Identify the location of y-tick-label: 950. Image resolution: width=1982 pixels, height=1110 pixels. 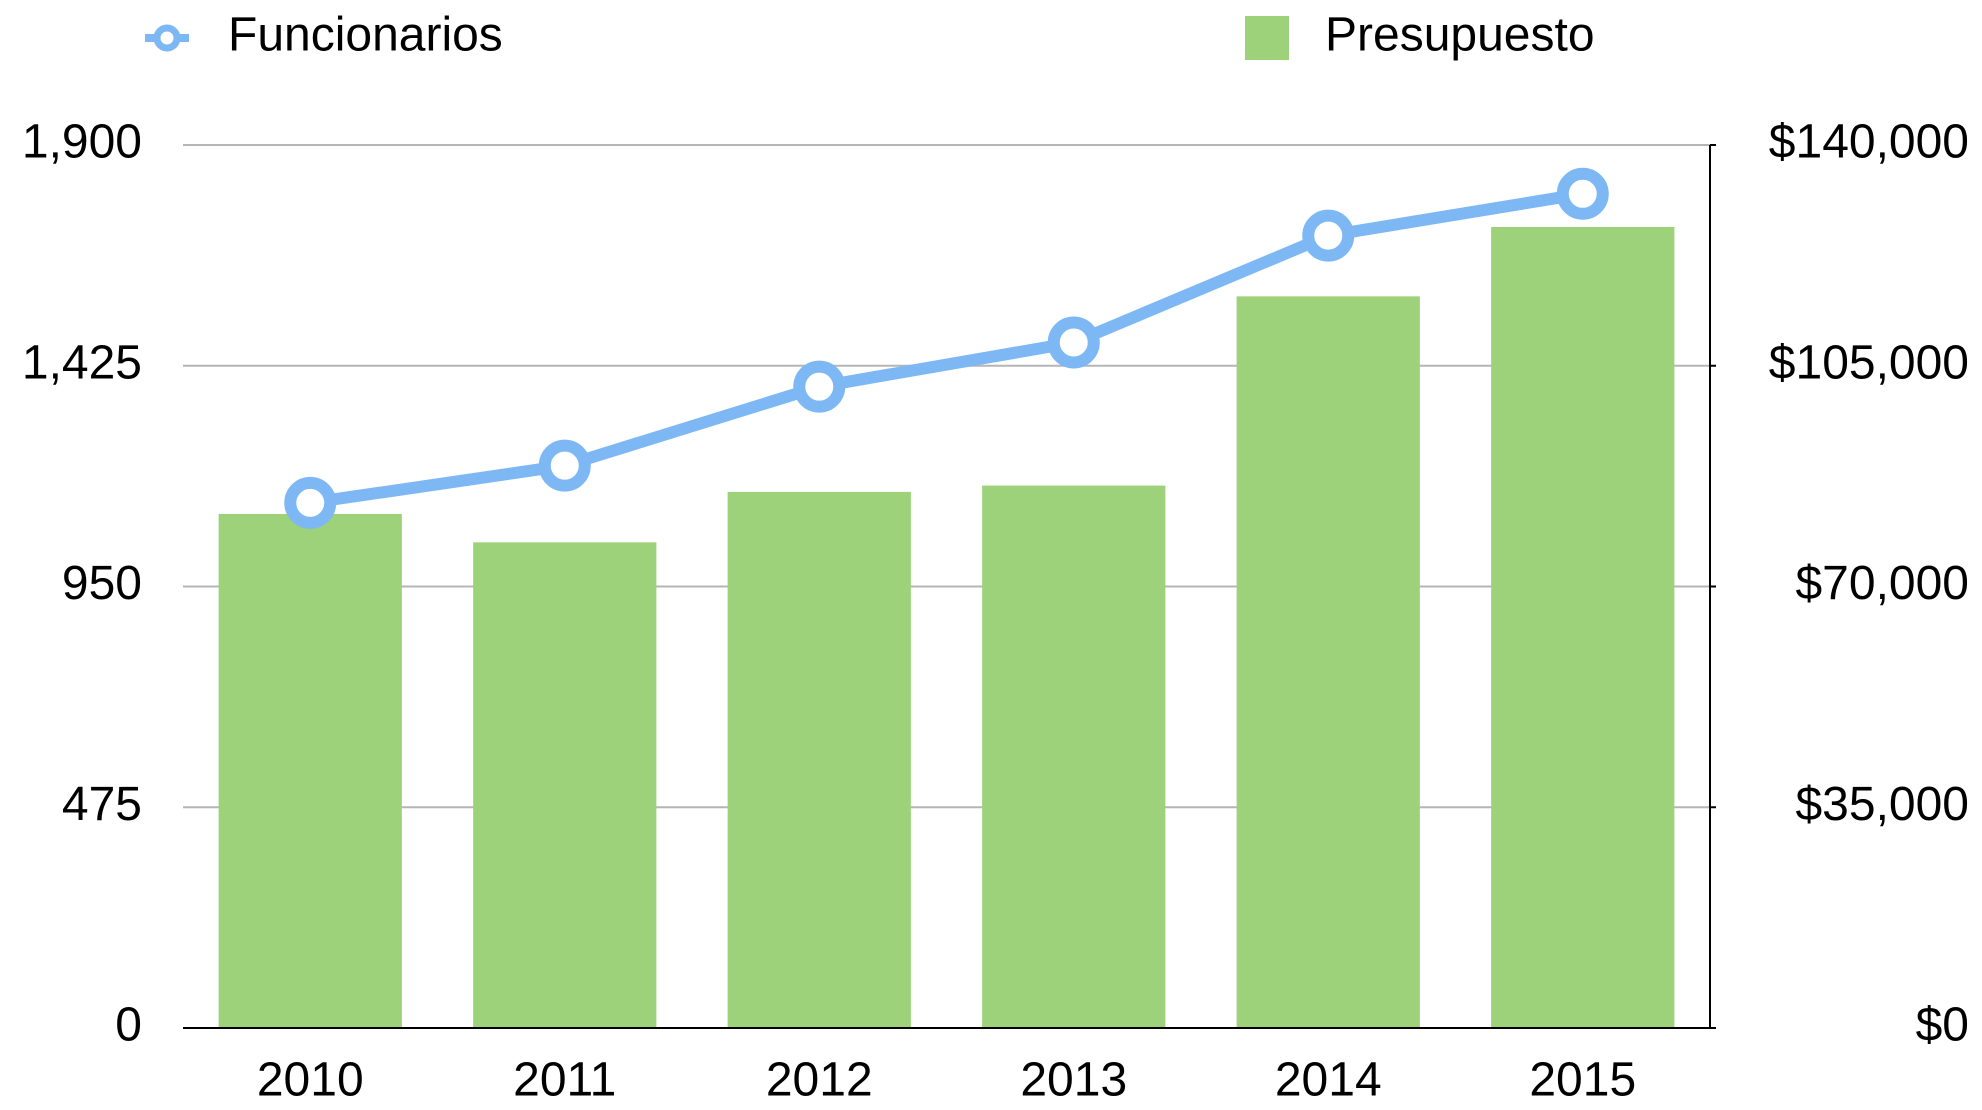
(102, 583).